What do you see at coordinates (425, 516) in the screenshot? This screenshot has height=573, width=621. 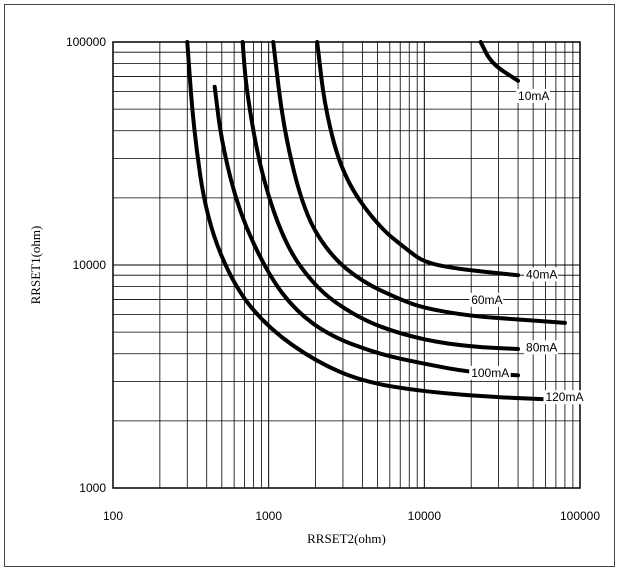 I see `x-tick-label: 10000` at bounding box center [425, 516].